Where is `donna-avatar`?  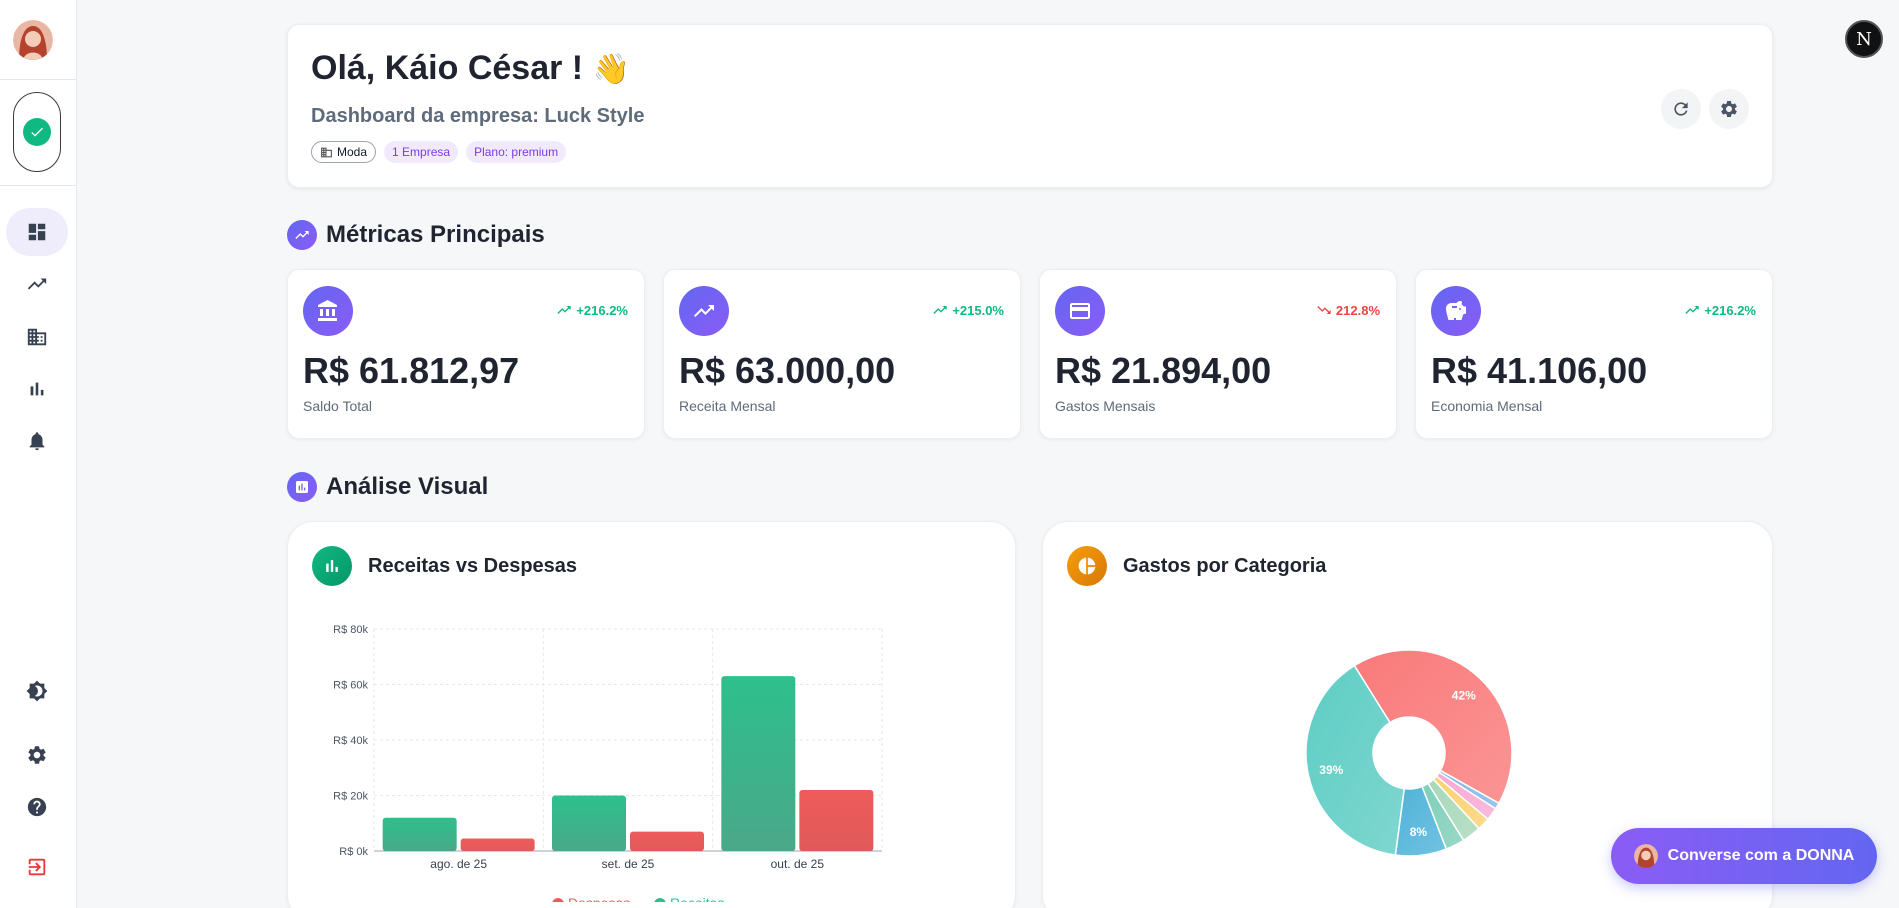 donna-avatar is located at coordinates (1645, 856).